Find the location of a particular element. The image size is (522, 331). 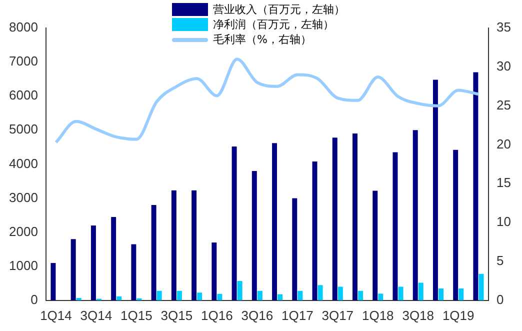

y-tick-label: 8000 is located at coordinates (23, 27).